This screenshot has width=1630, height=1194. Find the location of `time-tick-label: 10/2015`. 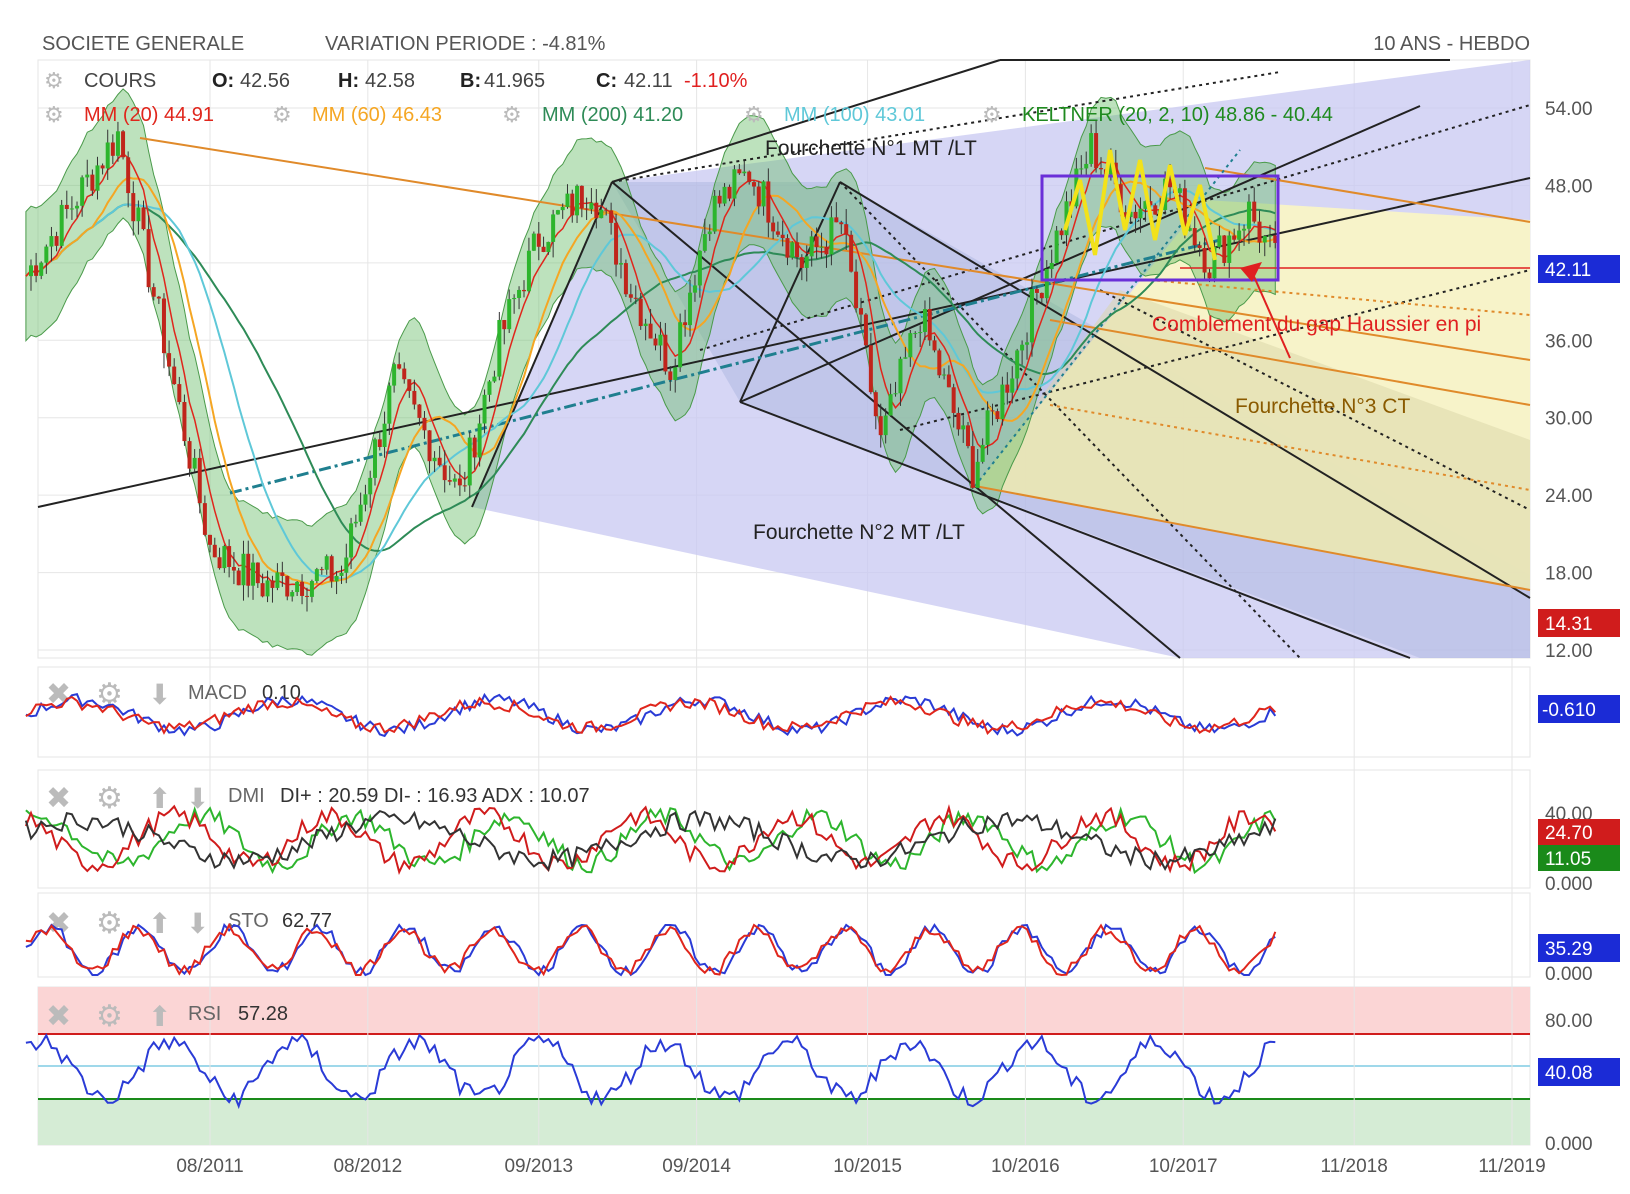

time-tick-label: 10/2015 is located at coordinates (867, 1166).